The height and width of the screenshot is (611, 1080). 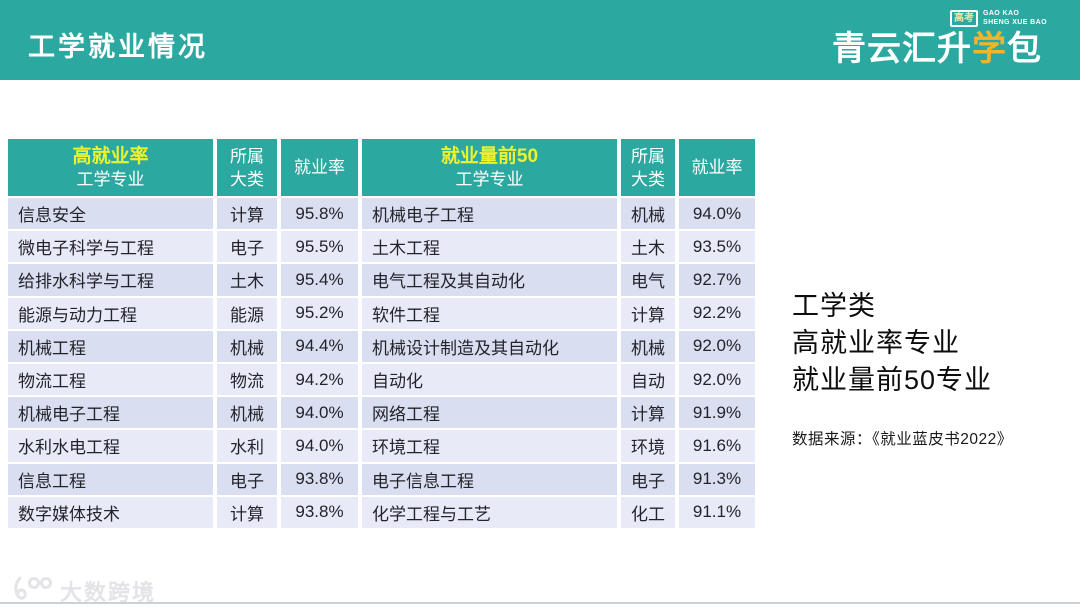 I want to click on cell-left-major: 机械电子工程, so click(x=110, y=413).